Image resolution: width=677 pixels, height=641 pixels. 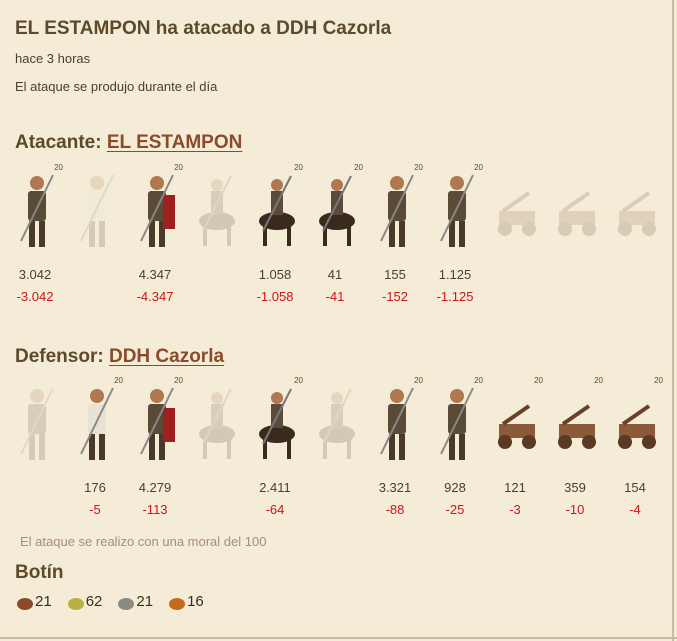 I want to click on unit-count: 1.058, so click(x=275, y=274).